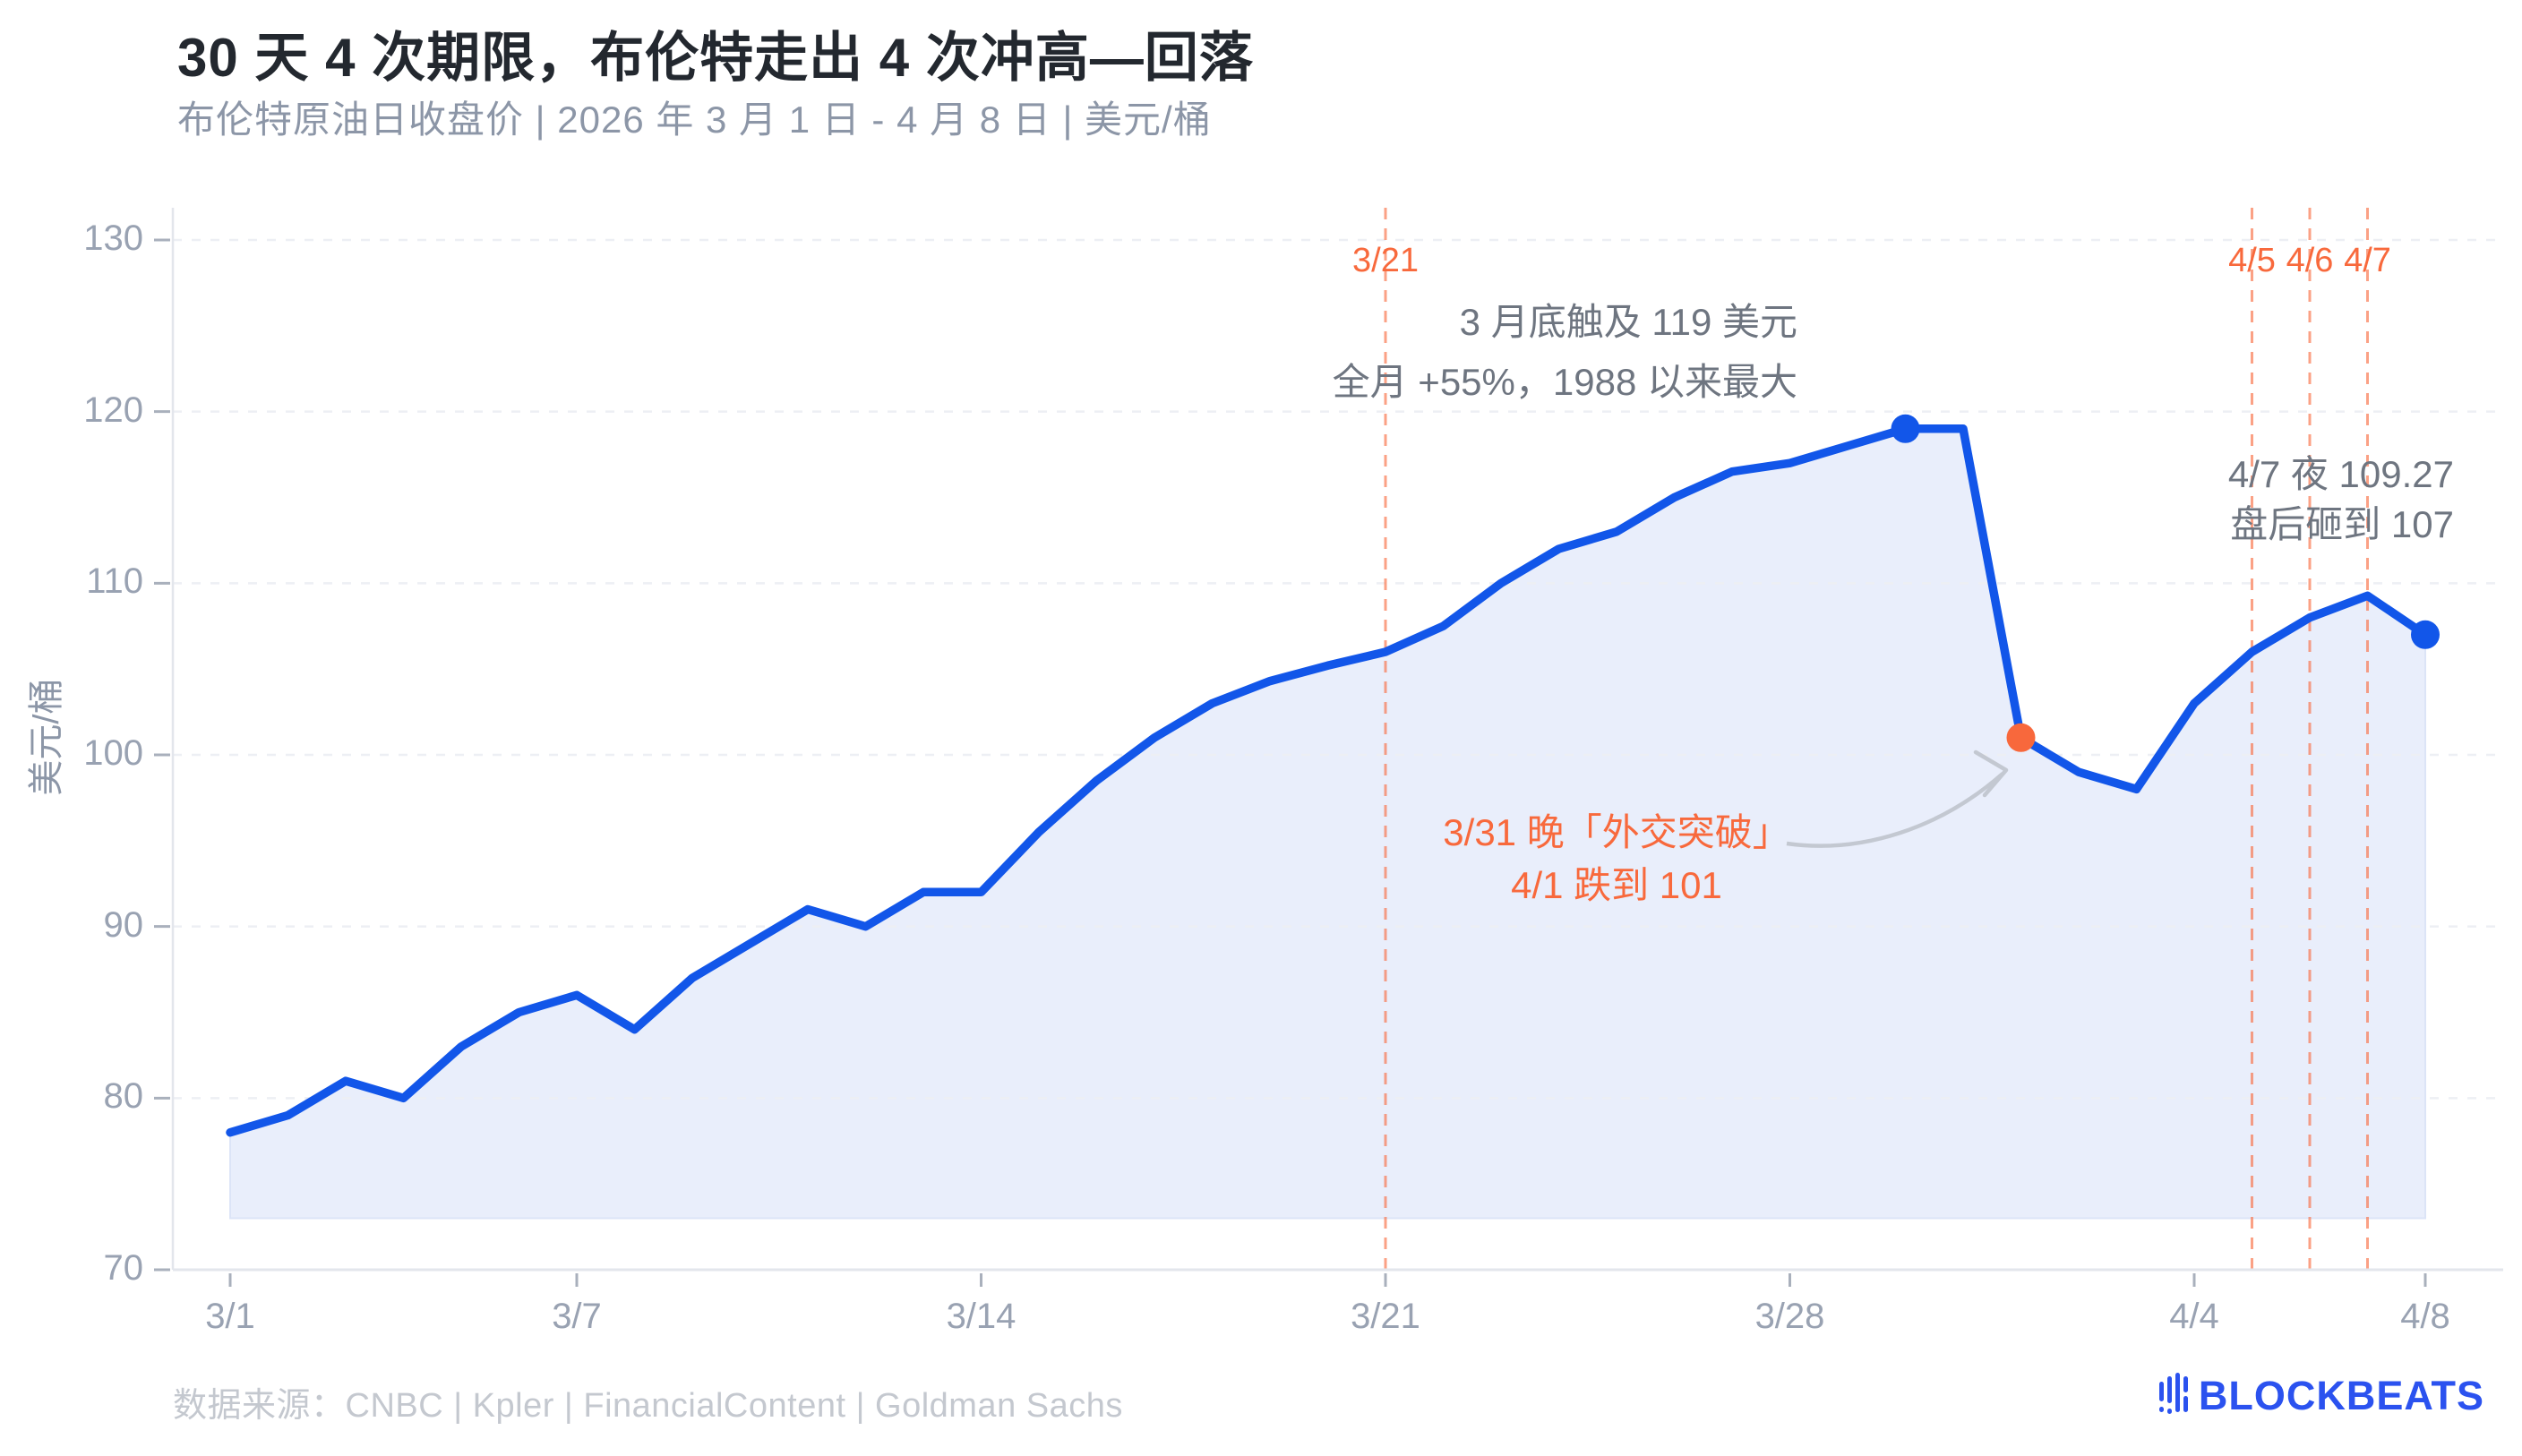 This screenshot has height=1456, width=2522. What do you see at coordinates (2340, 474) in the screenshot?
I see `annotation-line: 4/7 夜 109.27` at bounding box center [2340, 474].